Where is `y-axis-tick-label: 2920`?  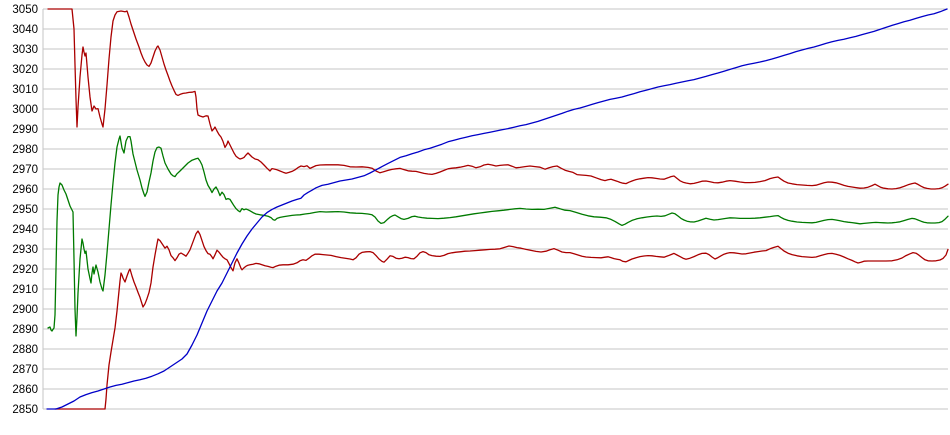 y-axis-tick-label: 2920 is located at coordinates (25, 270).